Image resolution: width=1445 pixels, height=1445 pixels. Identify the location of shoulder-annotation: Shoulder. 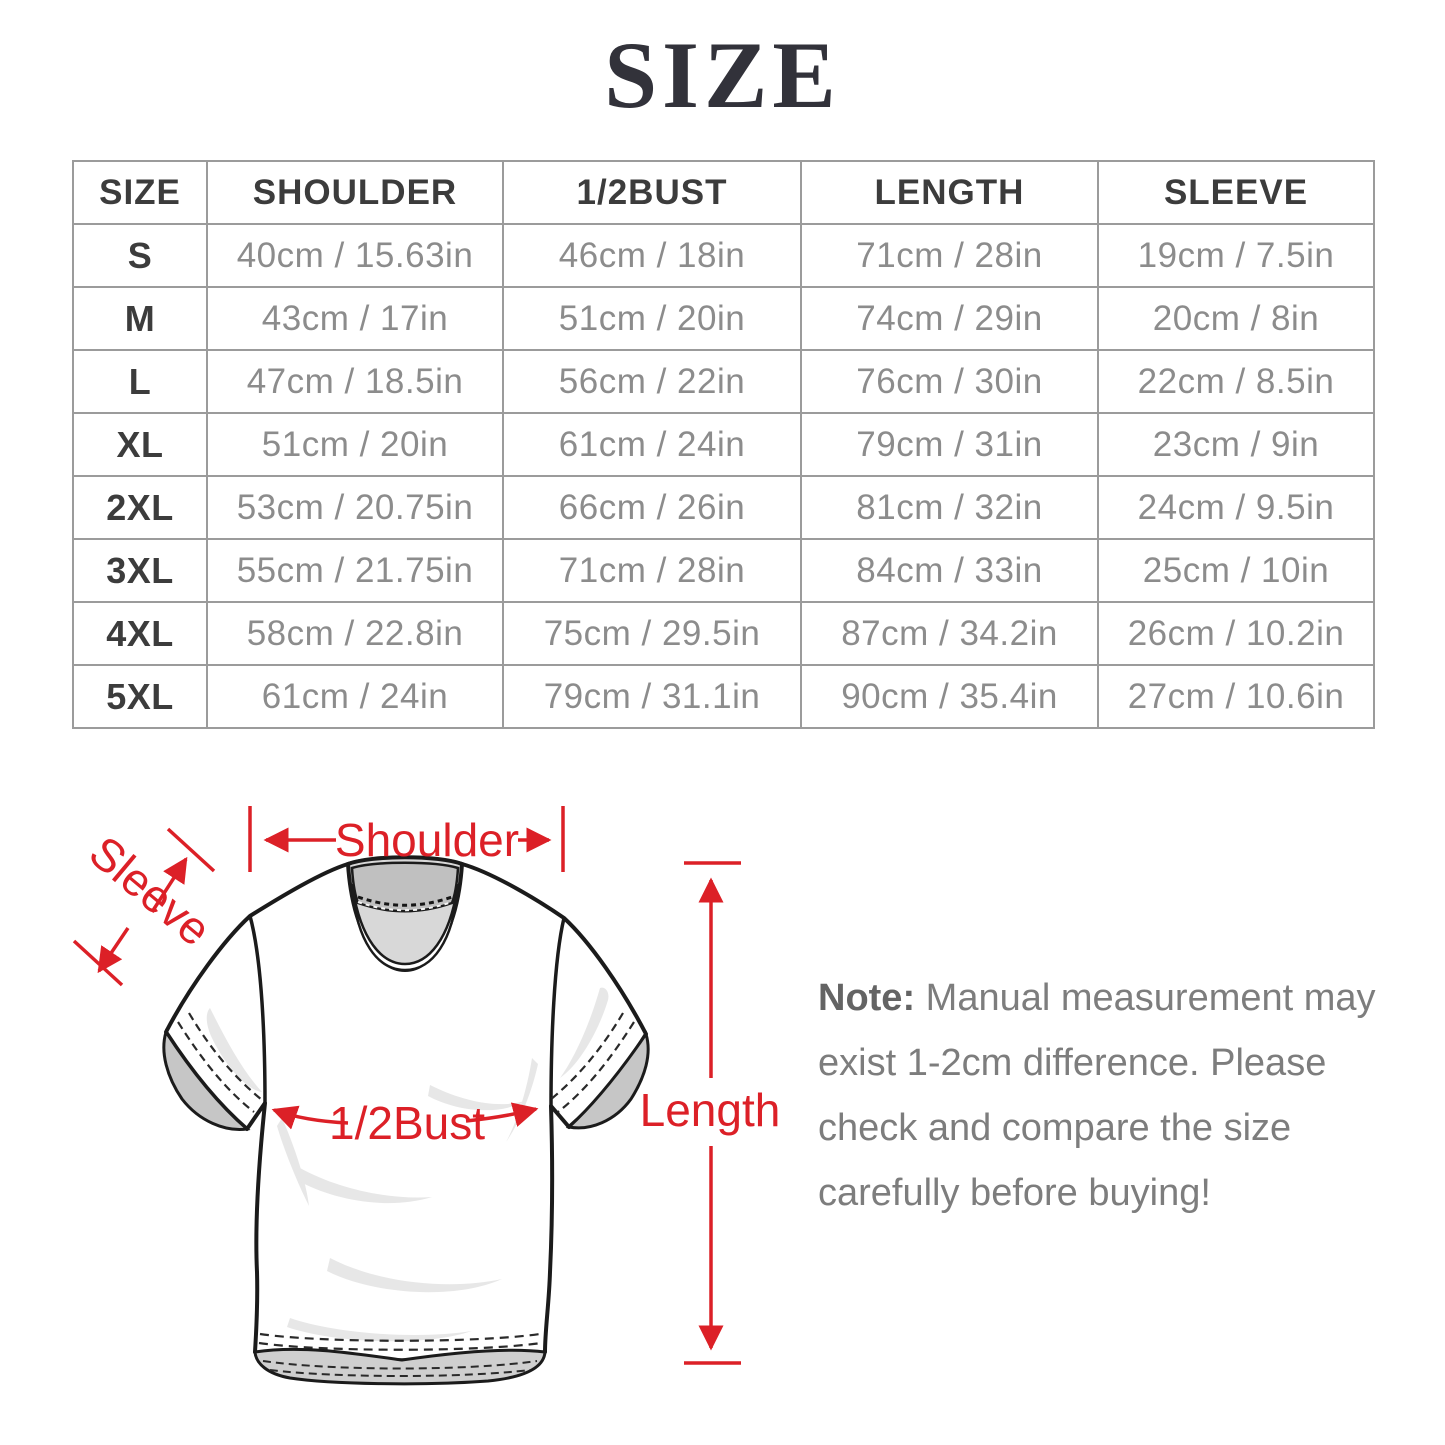
(406, 839).